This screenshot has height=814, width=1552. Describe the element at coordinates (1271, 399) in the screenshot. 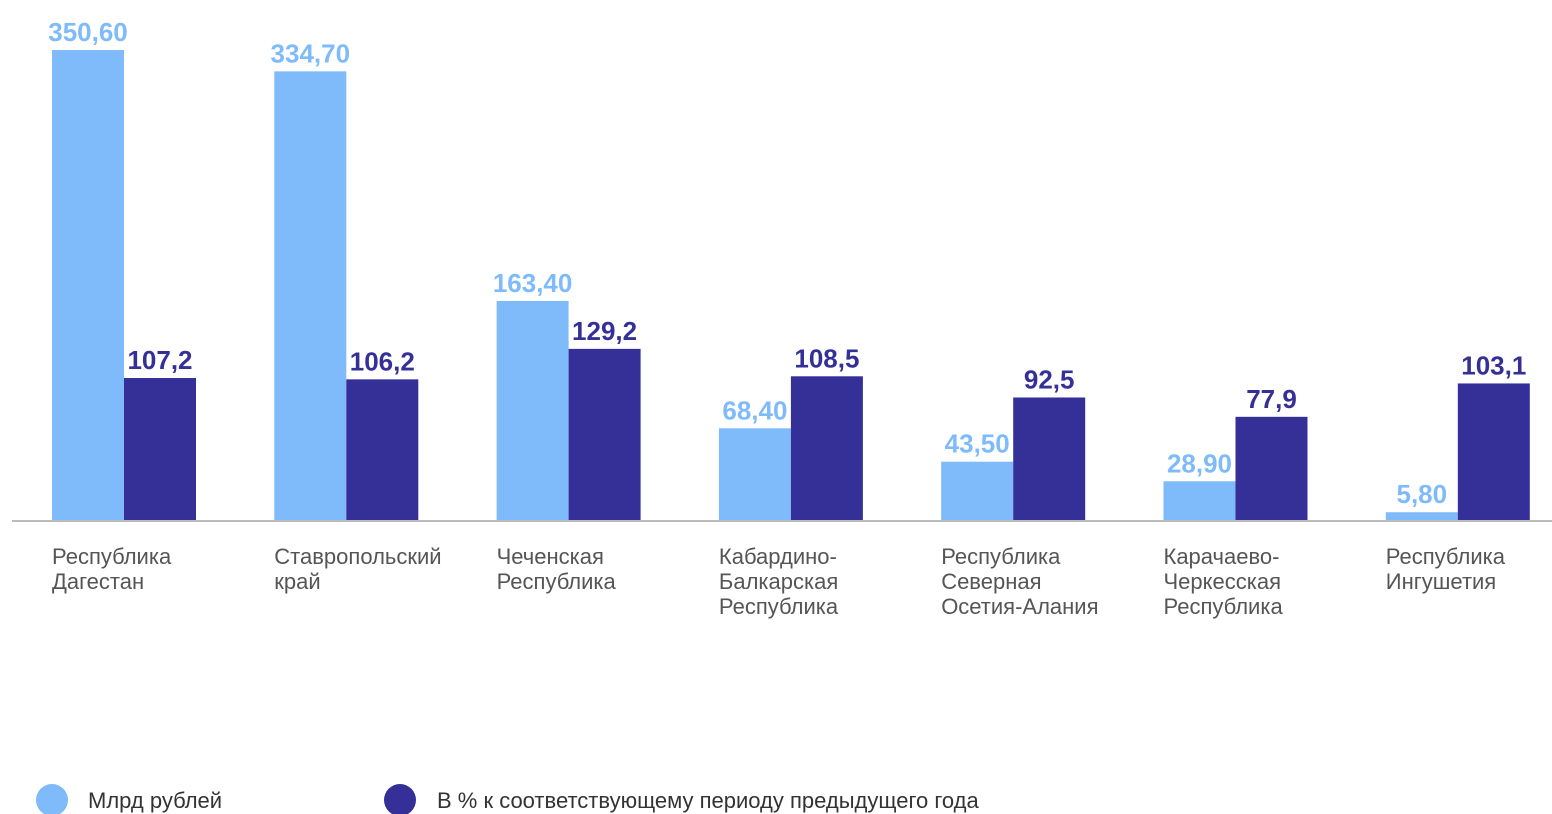

I see `value-label: 77,9` at that location.